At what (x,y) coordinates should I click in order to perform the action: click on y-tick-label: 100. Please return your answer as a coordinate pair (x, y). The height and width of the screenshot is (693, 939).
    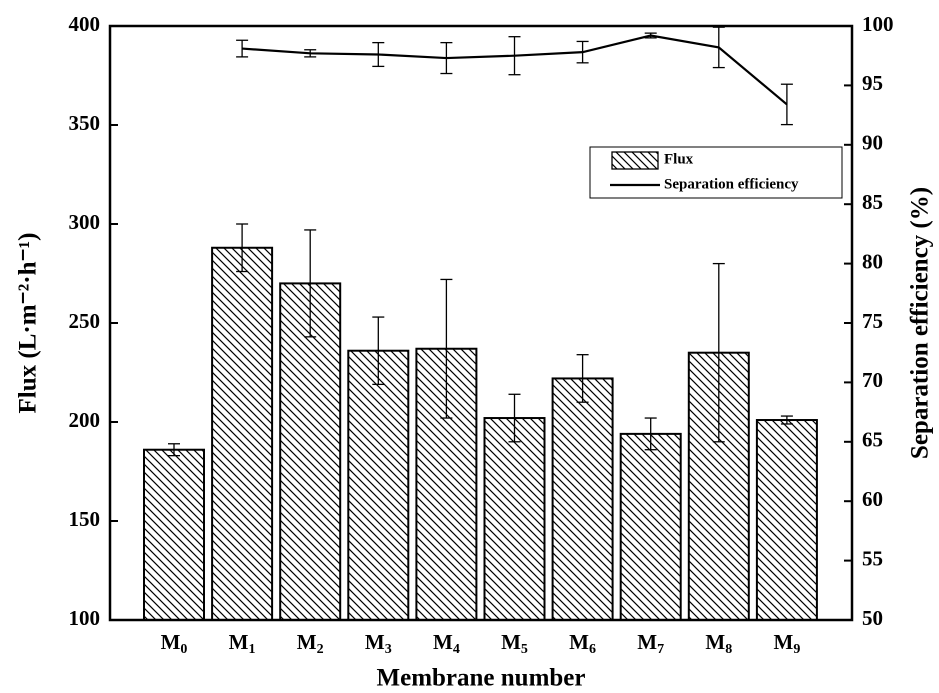
    Looking at the image, I should click on (85, 618).